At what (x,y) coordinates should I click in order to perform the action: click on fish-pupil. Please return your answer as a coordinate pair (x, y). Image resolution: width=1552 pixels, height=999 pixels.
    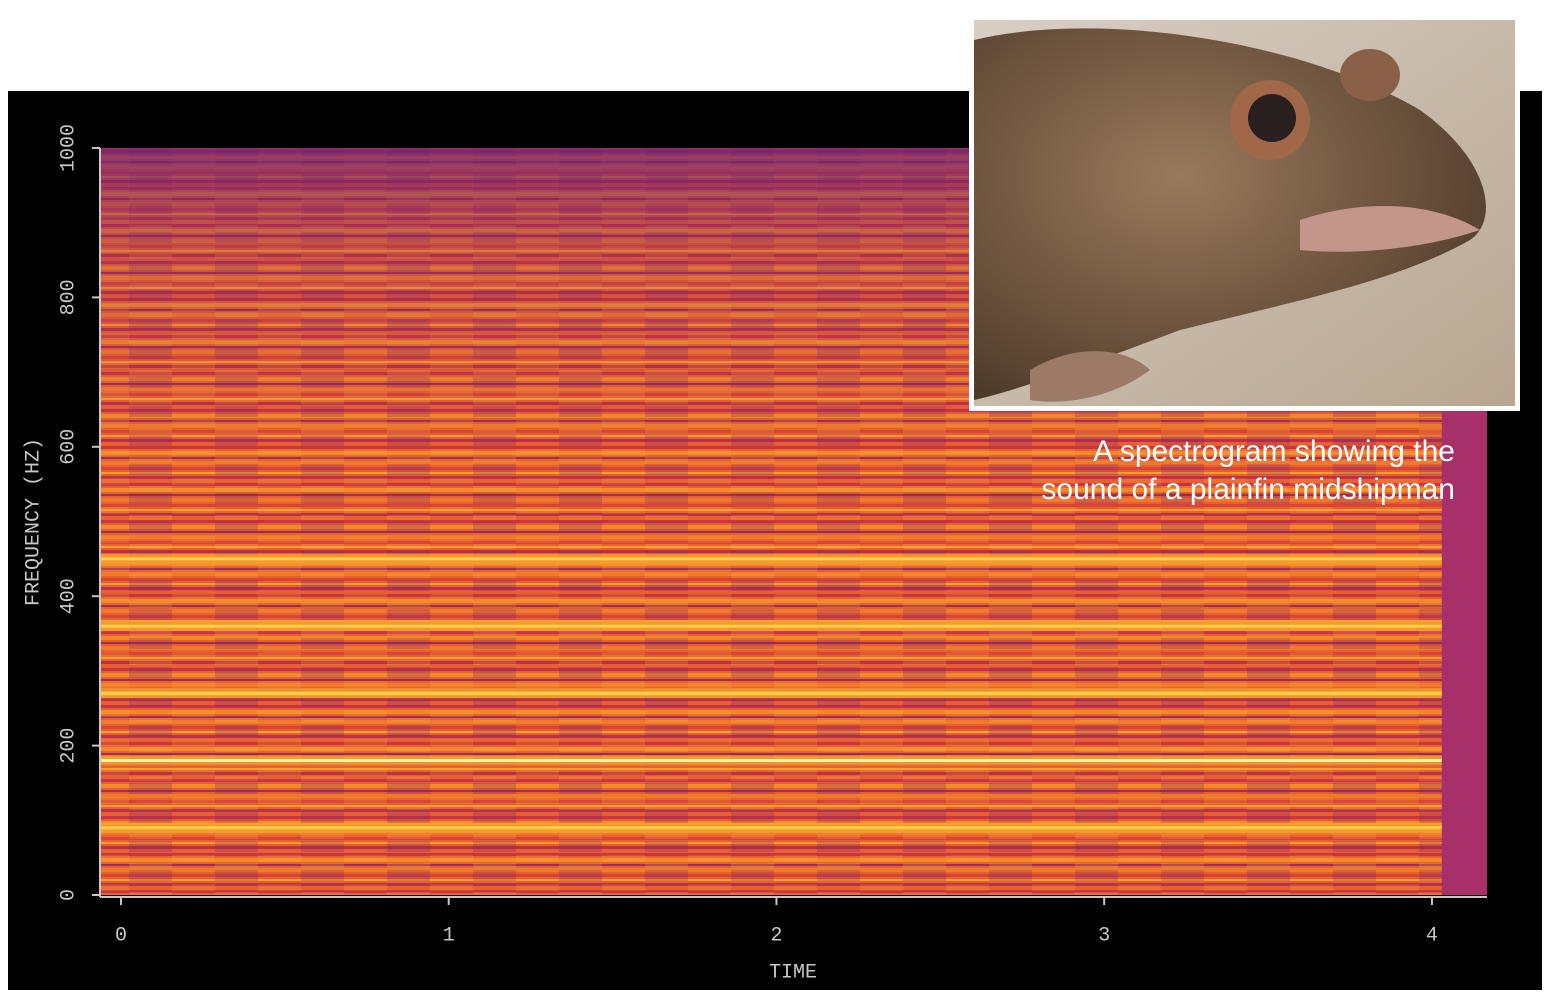
    Looking at the image, I should click on (1272, 118).